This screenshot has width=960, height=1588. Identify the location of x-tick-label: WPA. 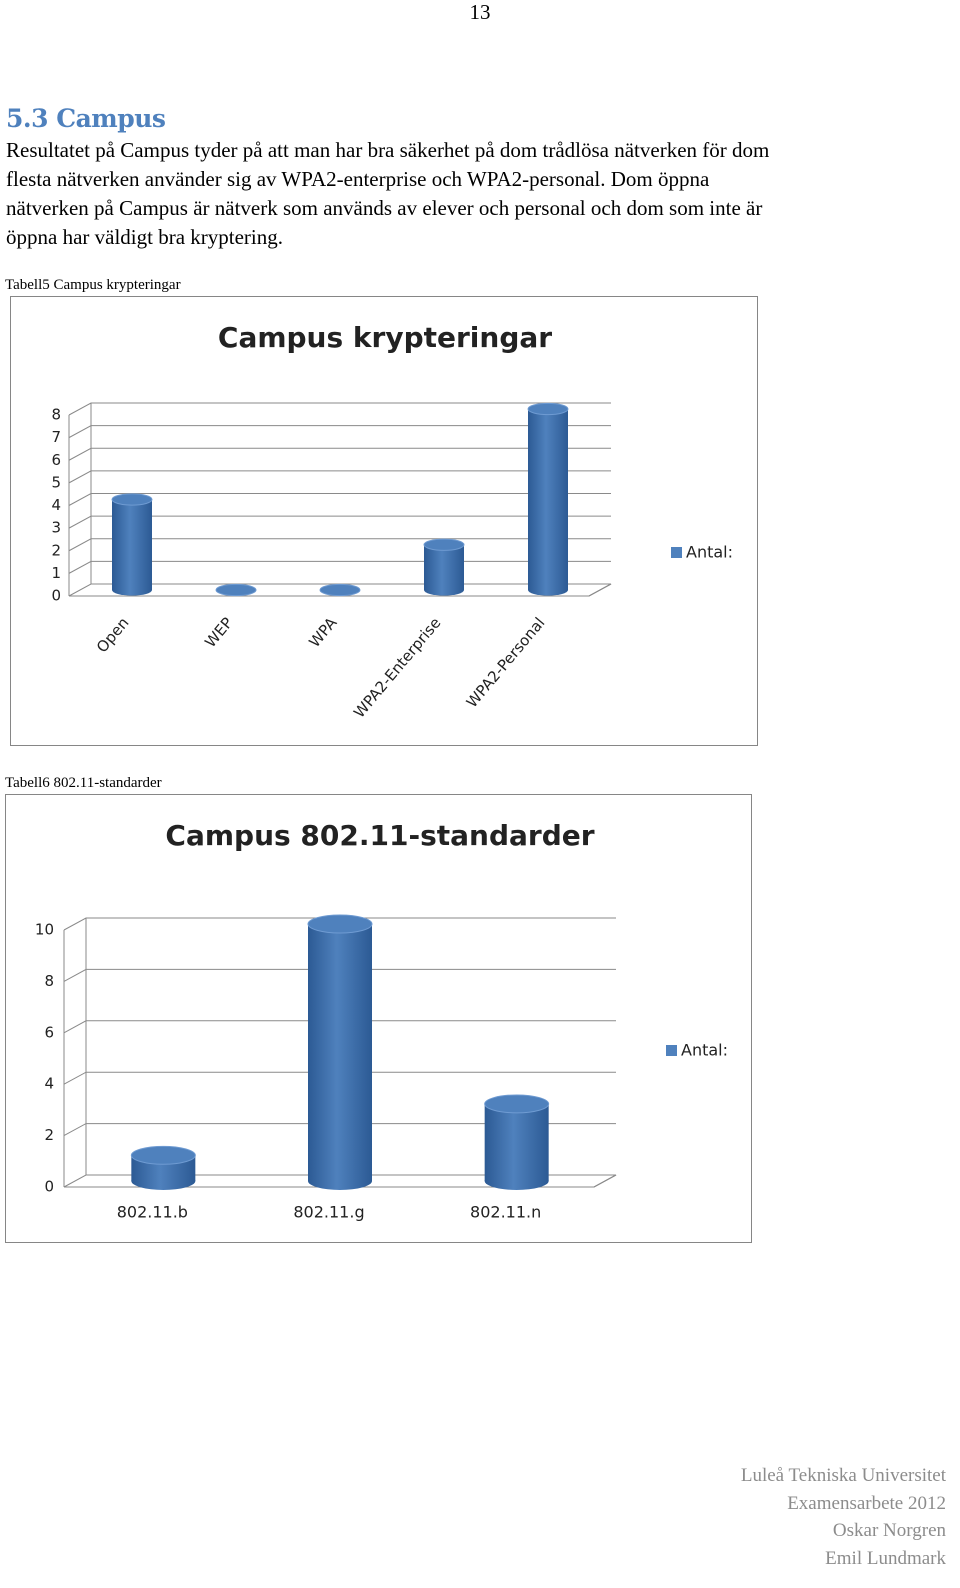
(323, 632).